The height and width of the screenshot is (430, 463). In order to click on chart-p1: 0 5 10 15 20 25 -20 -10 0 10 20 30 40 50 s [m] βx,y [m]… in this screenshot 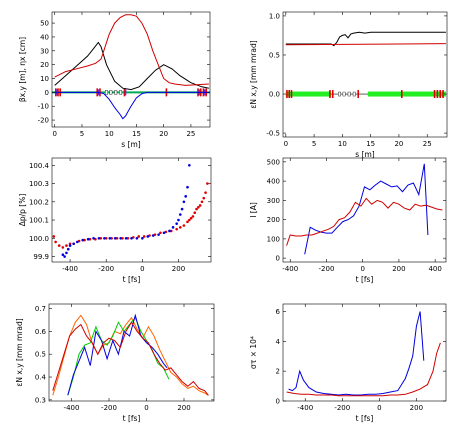, I will do `click(114, 80)`.